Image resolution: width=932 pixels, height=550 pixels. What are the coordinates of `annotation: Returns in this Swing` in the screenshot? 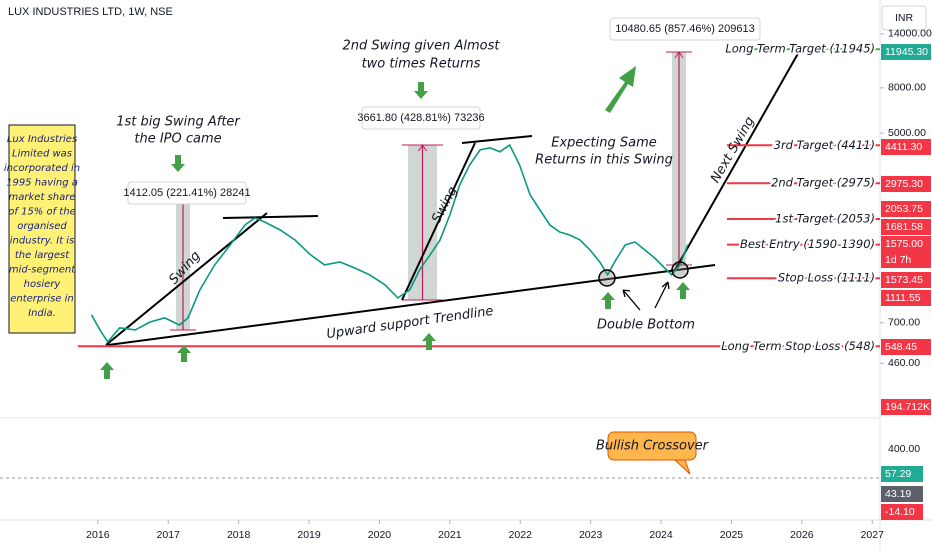 It's located at (604, 160).